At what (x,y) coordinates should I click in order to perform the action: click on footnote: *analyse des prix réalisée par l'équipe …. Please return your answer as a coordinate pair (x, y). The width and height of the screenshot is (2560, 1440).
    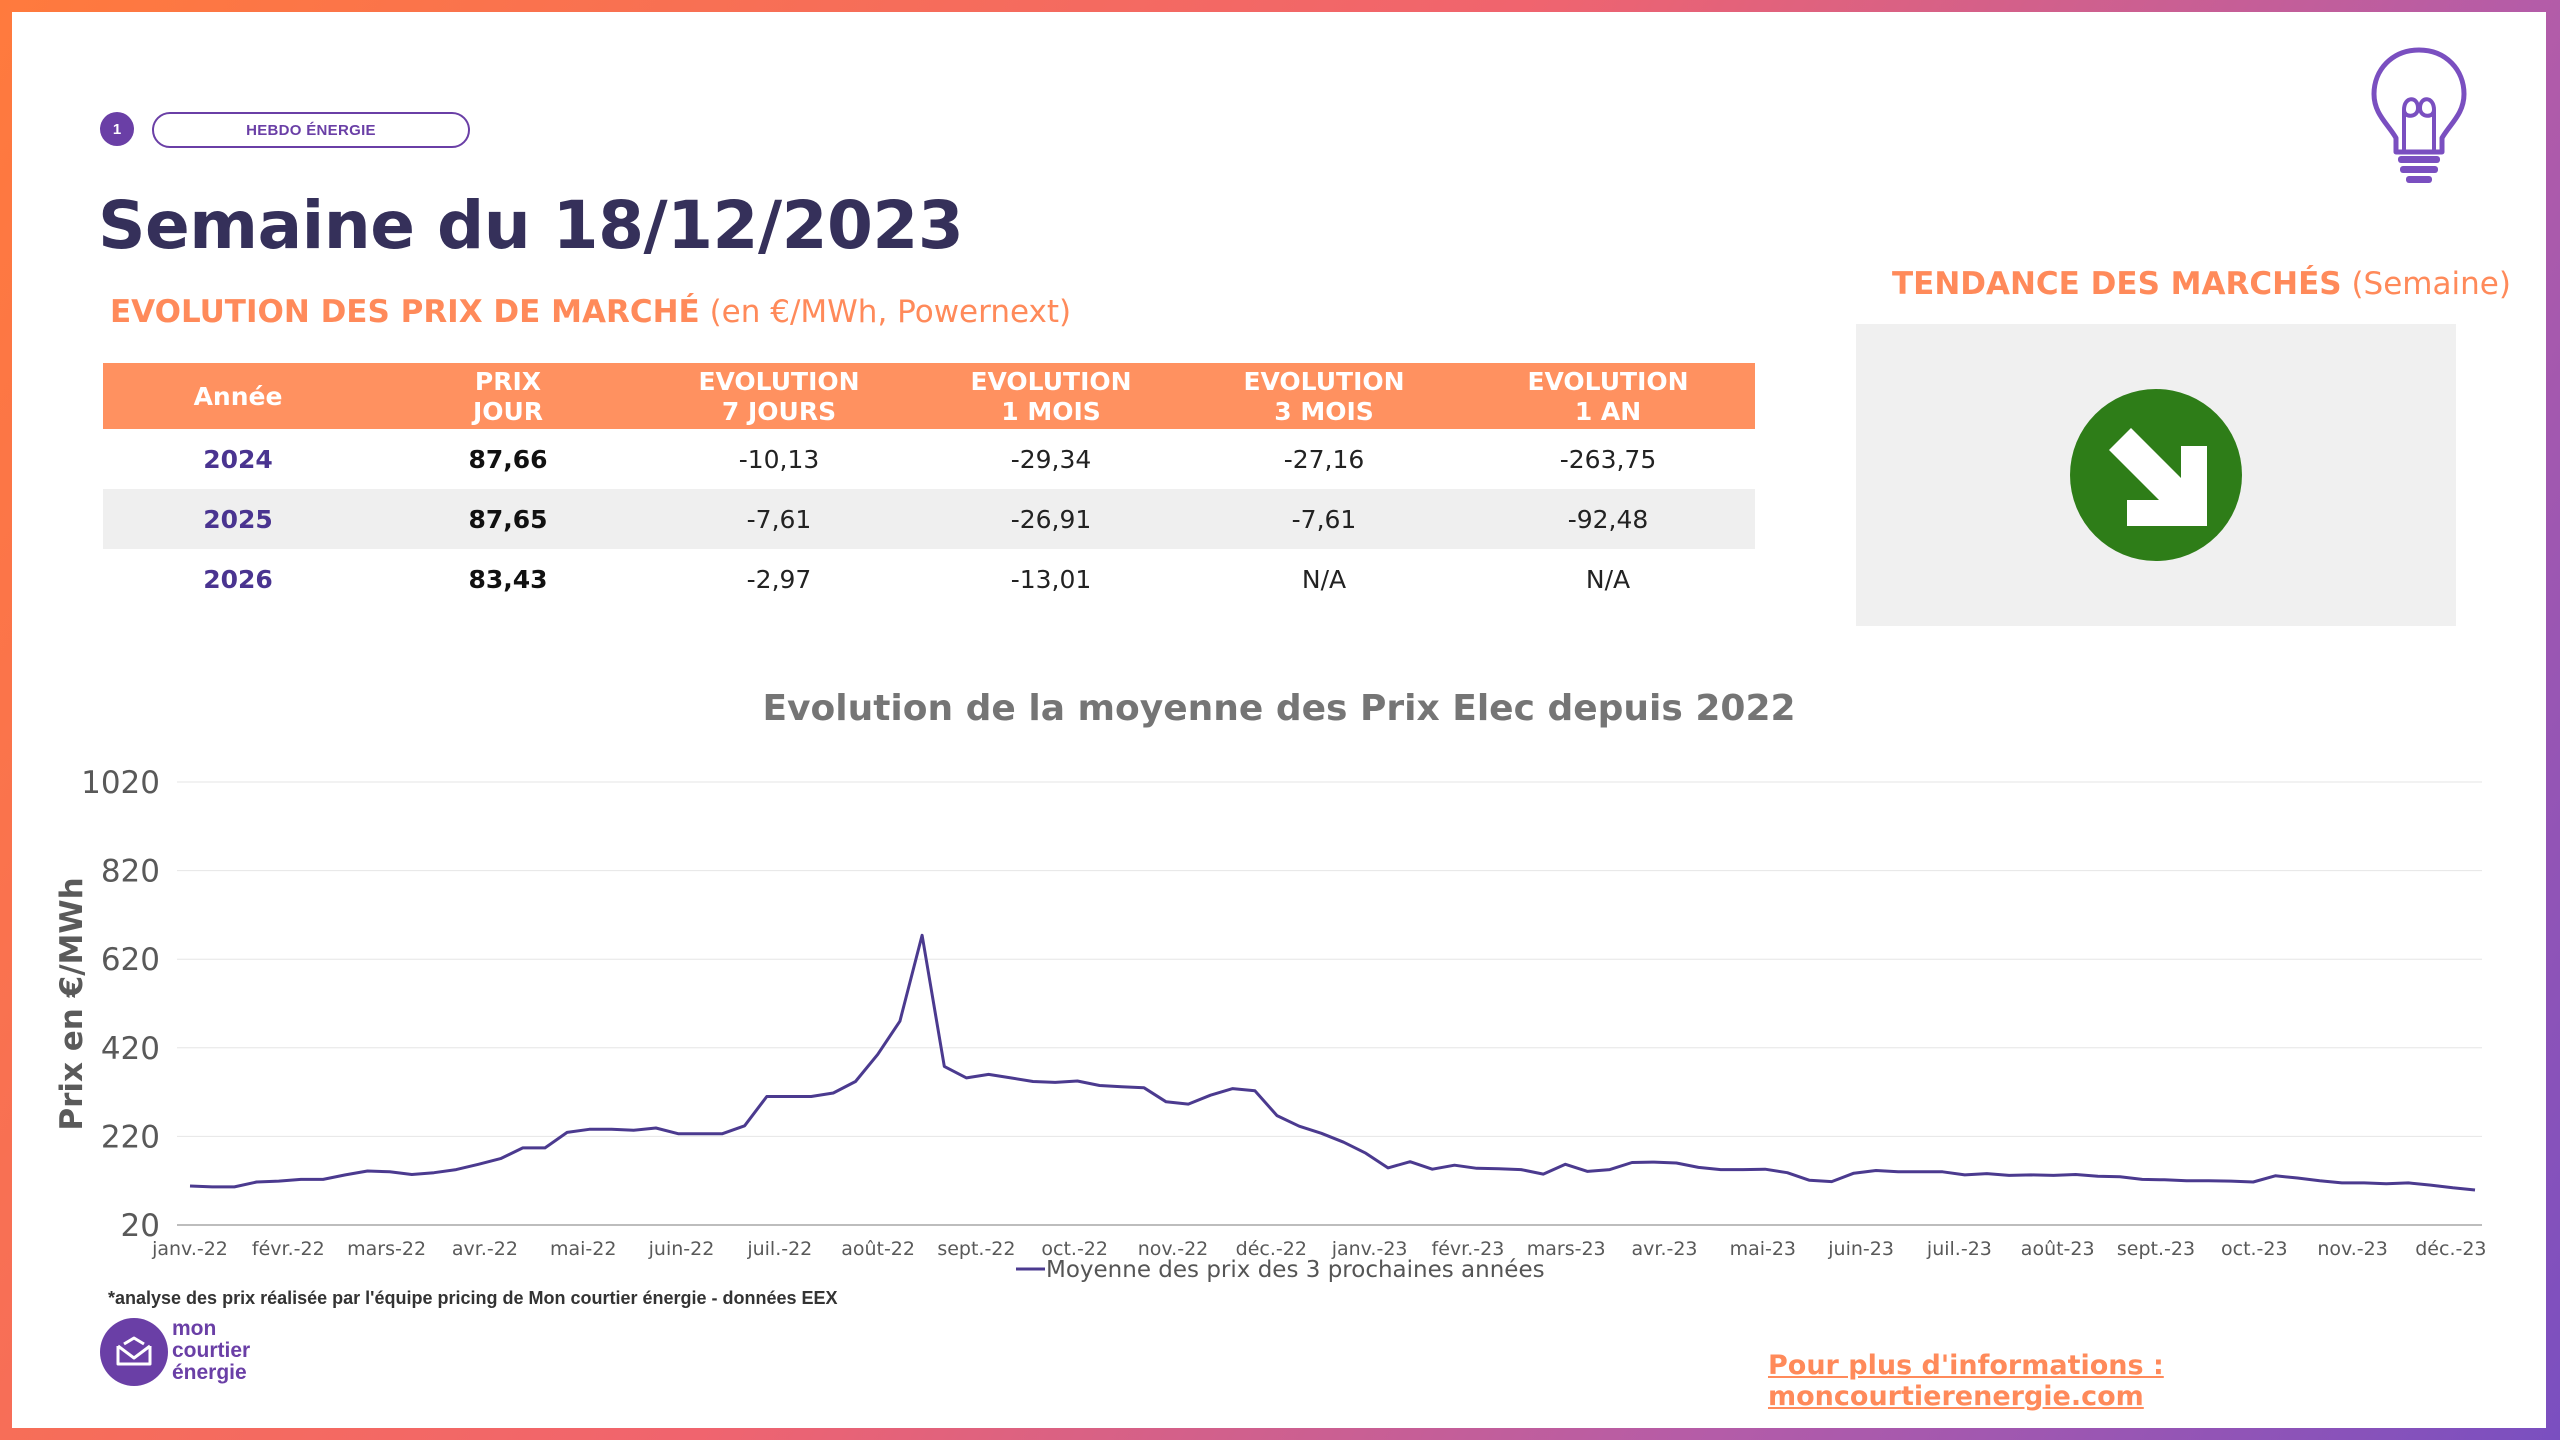
    Looking at the image, I should click on (473, 1298).